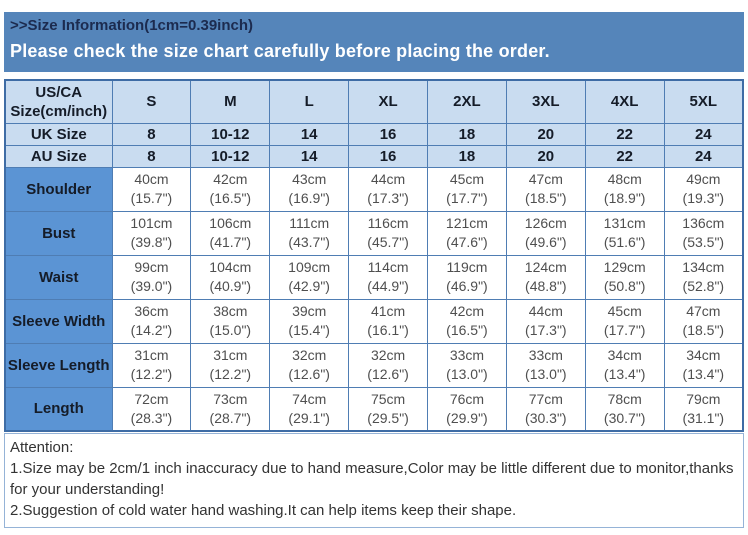  What do you see at coordinates (151, 242) in the screenshot?
I see `inch-value: (39.8")` at bounding box center [151, 242].